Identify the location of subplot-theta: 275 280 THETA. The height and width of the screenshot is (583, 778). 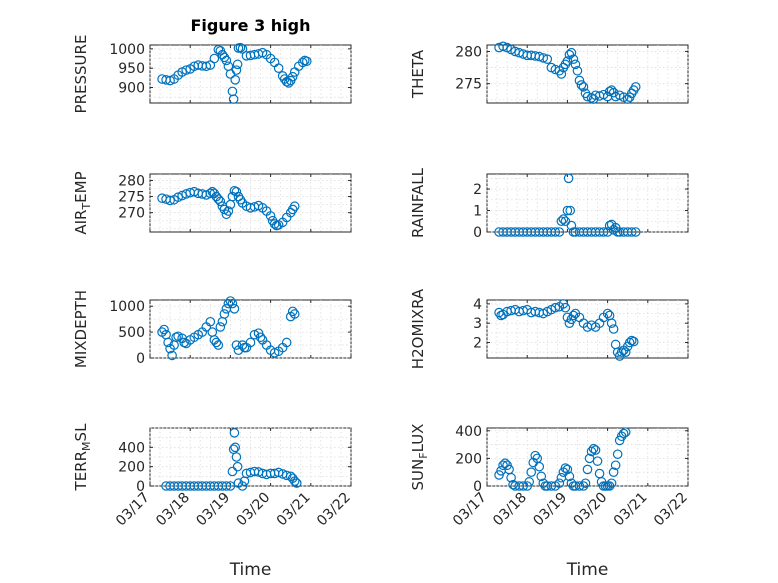
(549, 72).